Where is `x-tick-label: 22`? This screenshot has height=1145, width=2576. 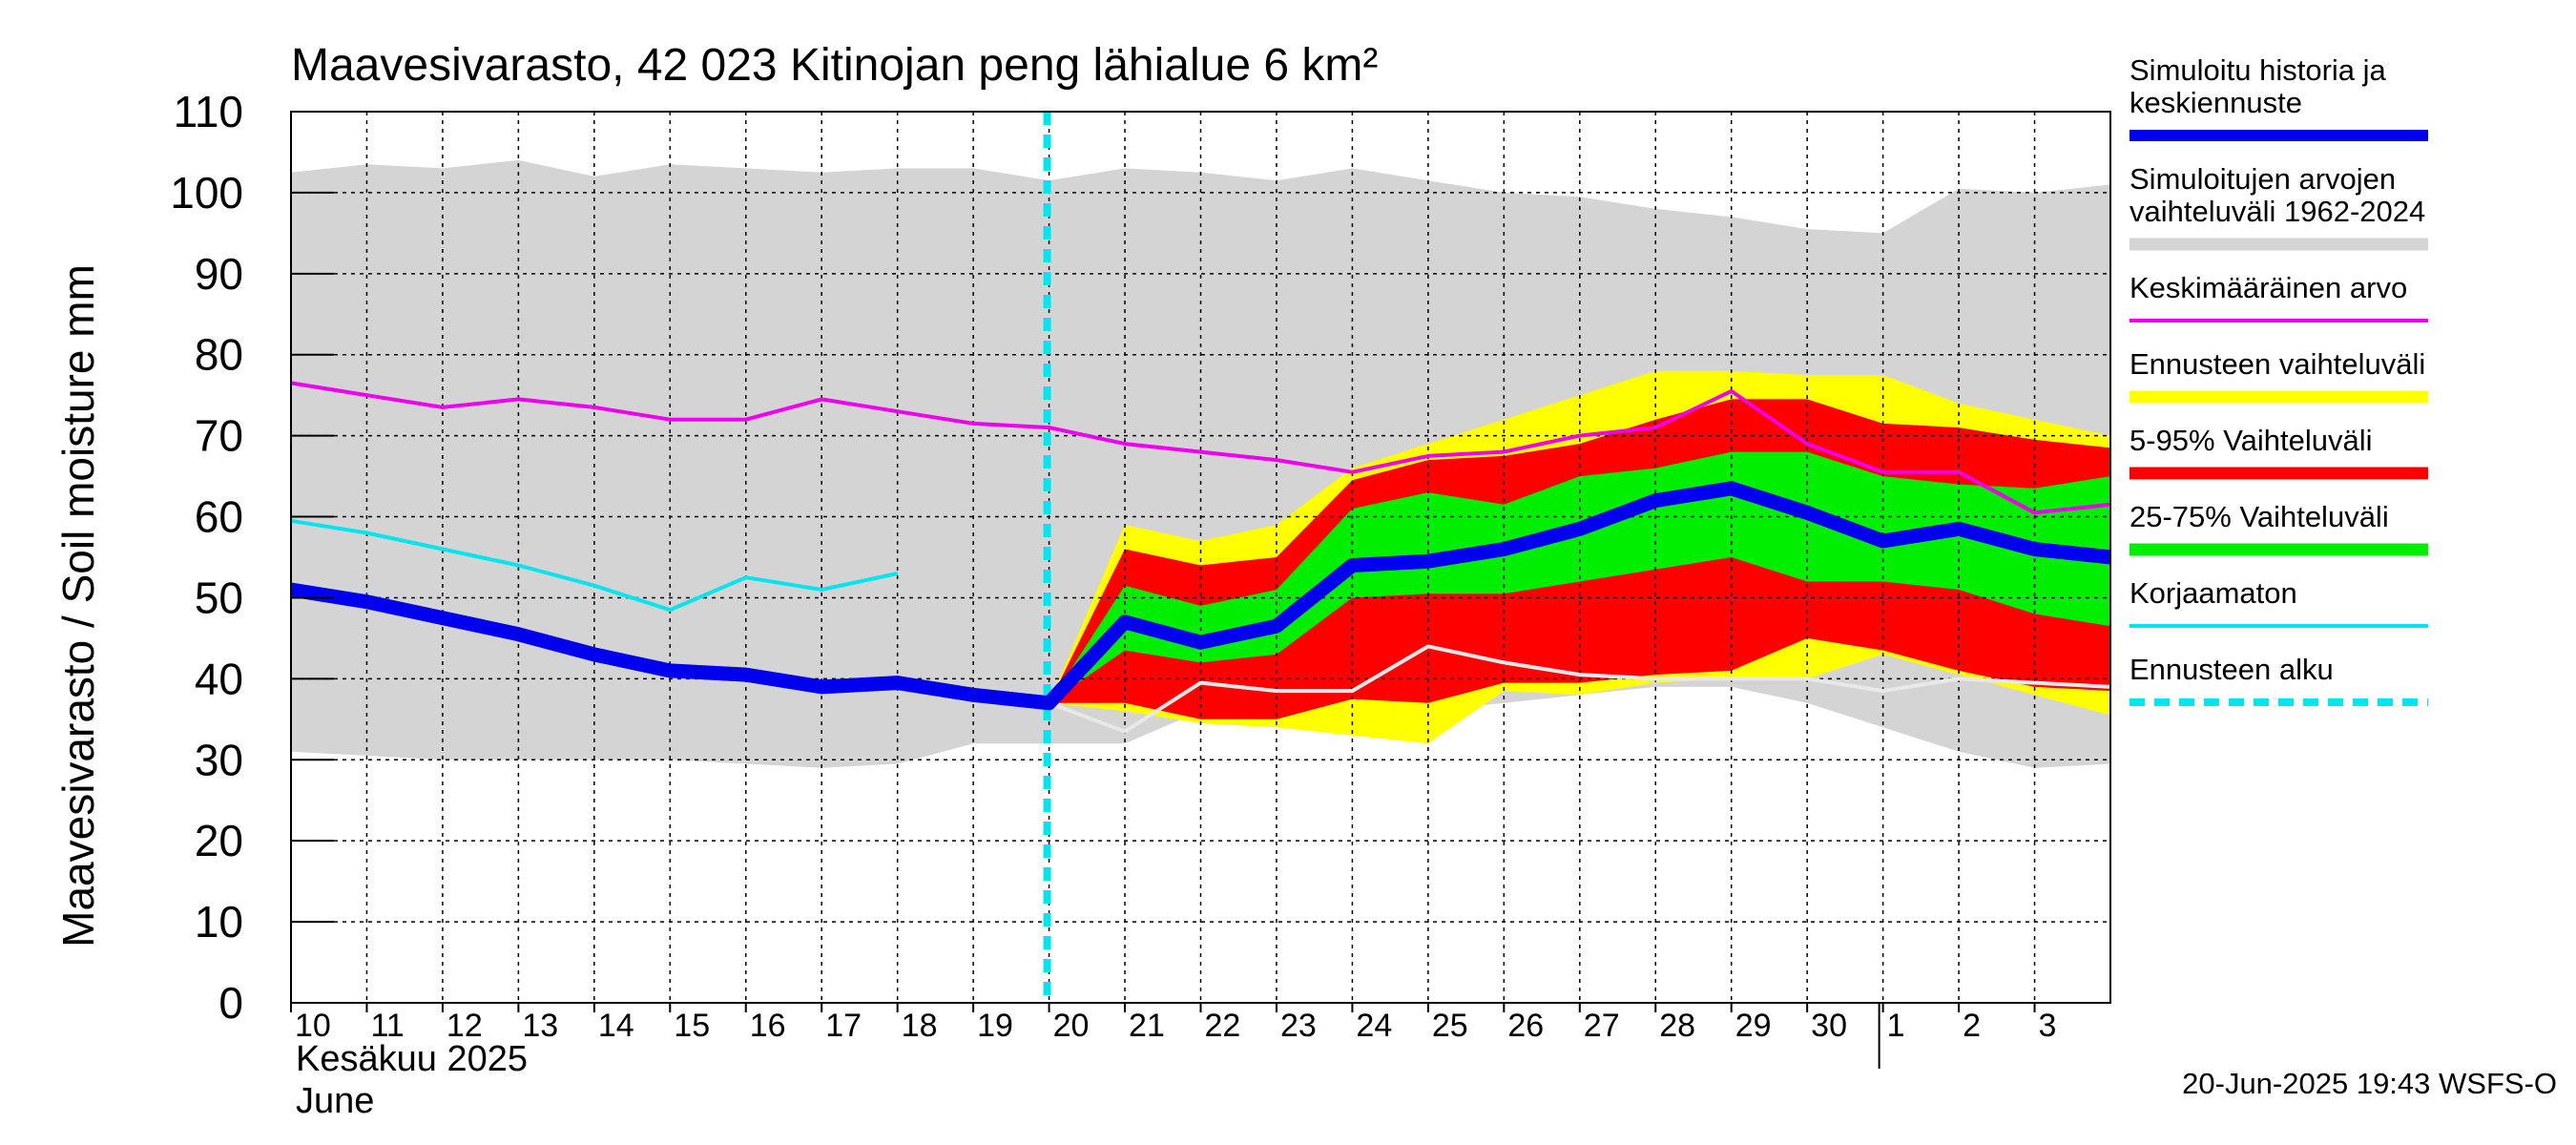
x-tick-label: 22 is located at coordinates (1223, 1026).